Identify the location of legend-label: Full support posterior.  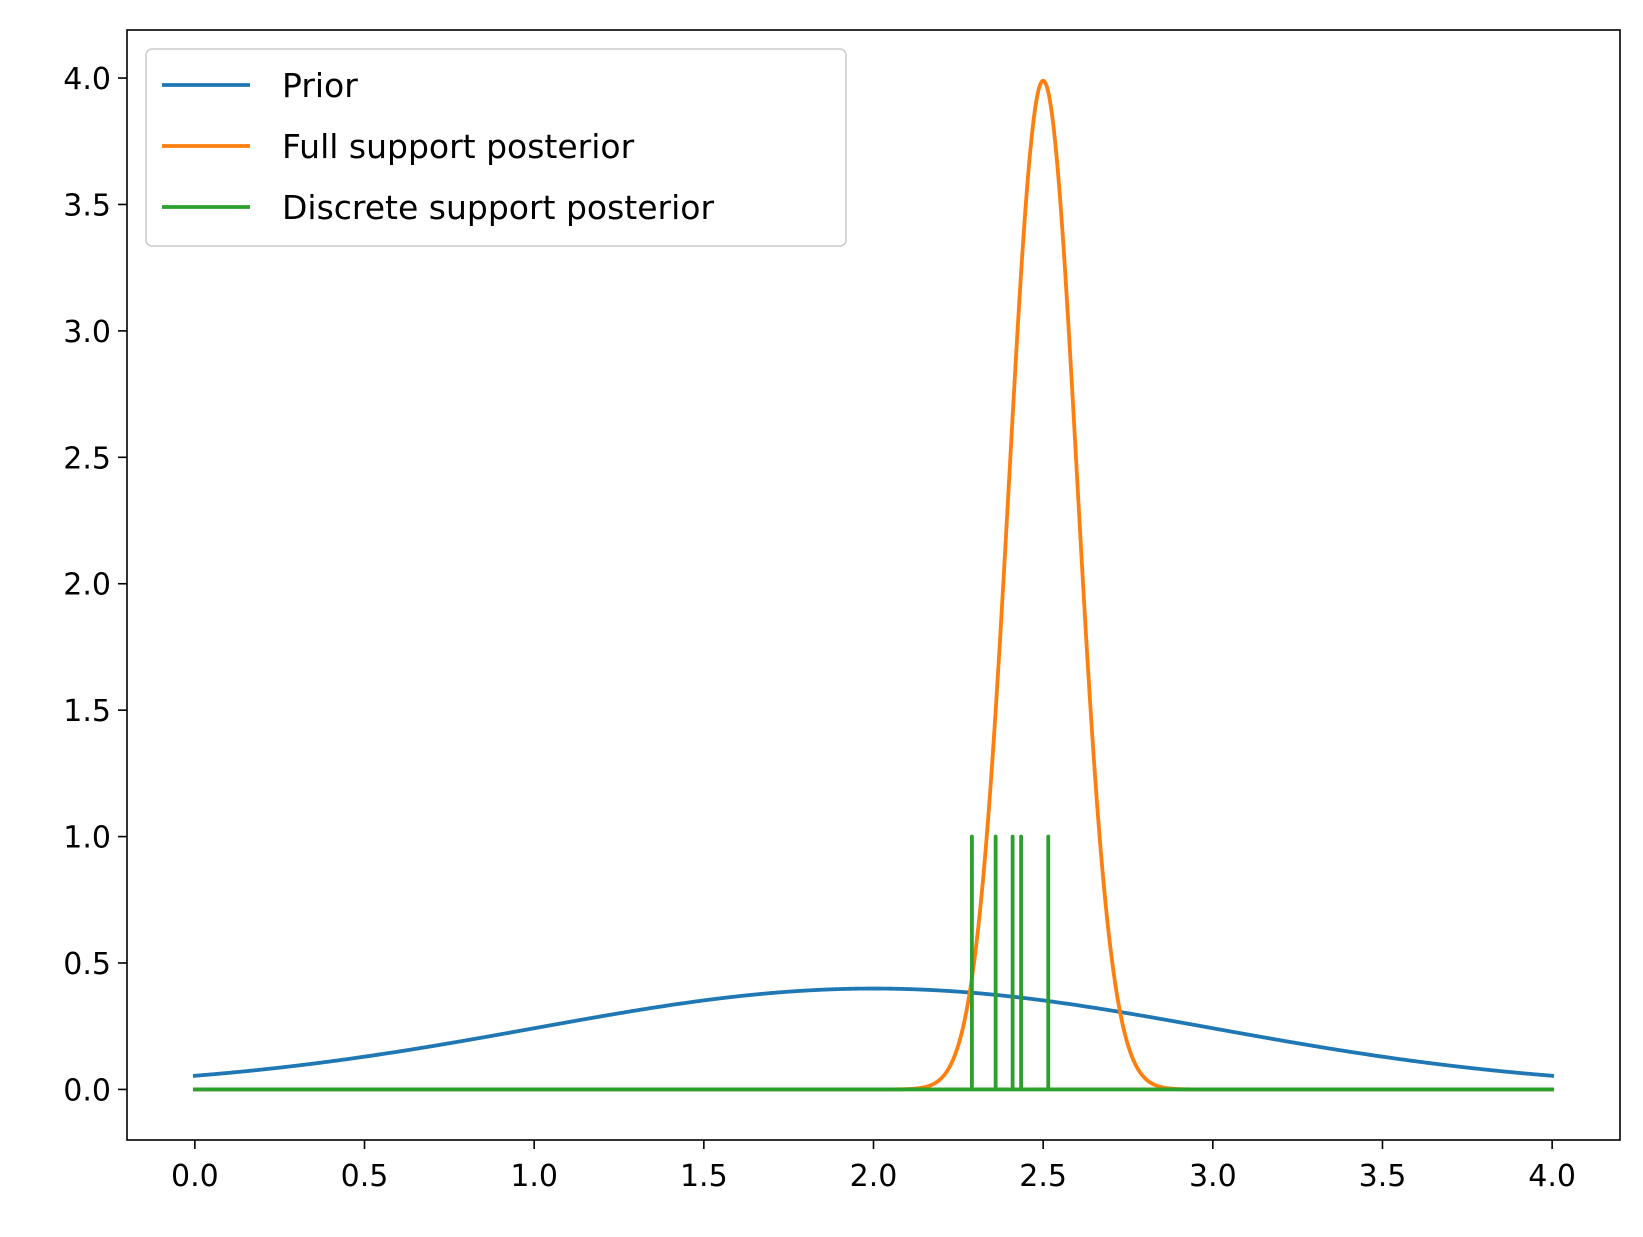
(458, 146).